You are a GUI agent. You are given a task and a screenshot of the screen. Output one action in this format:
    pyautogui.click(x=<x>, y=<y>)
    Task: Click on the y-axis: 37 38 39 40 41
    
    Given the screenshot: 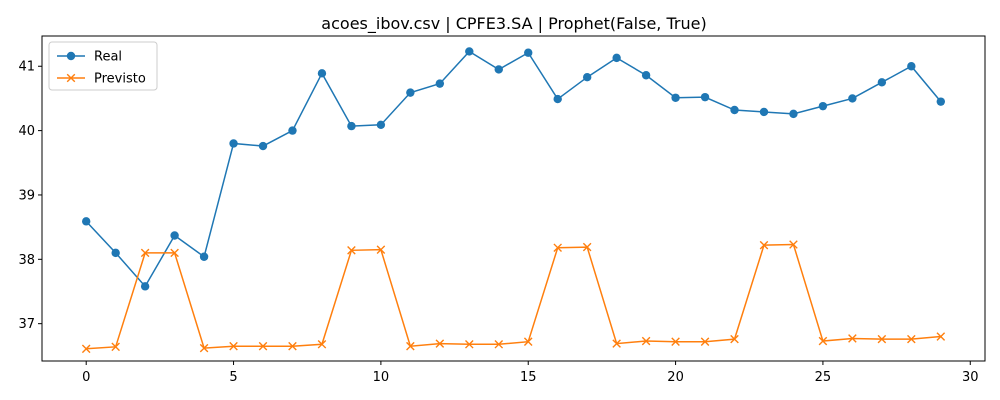 What is the action you would take?
    pyautogui.click(x=30, y=196)
    